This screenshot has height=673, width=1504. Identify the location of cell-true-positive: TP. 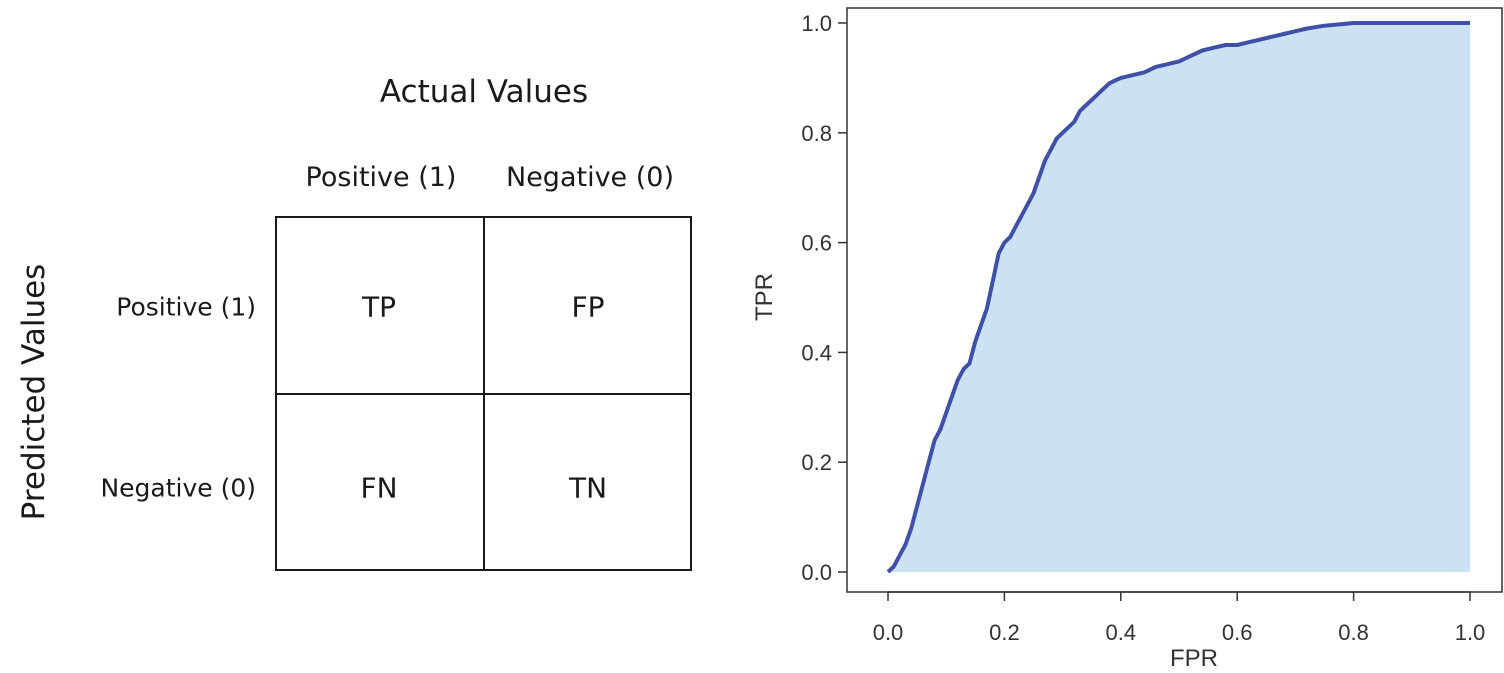
(379, 307).